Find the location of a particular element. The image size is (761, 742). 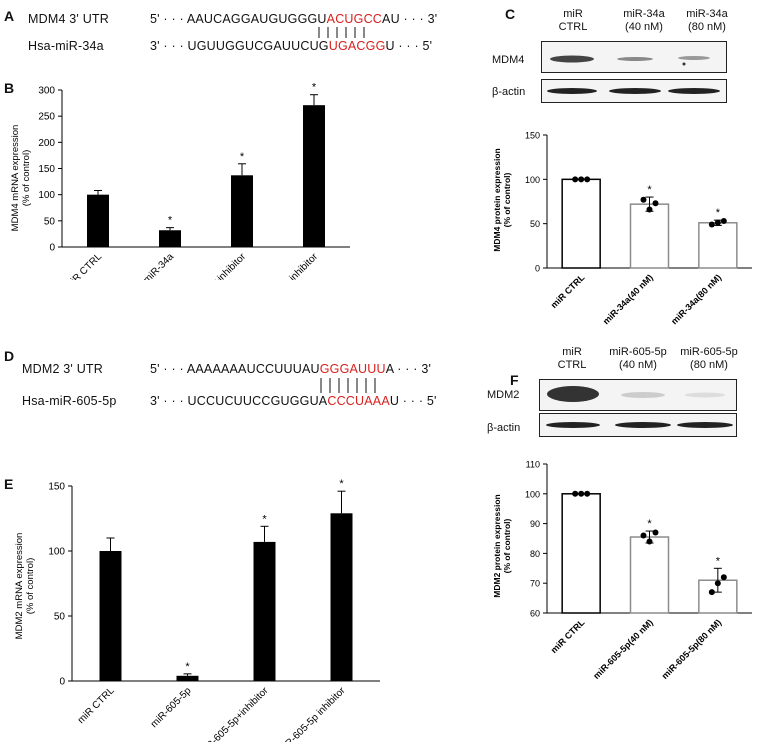

seed-match: GGGAUUU is located at coordinates (352, 369).